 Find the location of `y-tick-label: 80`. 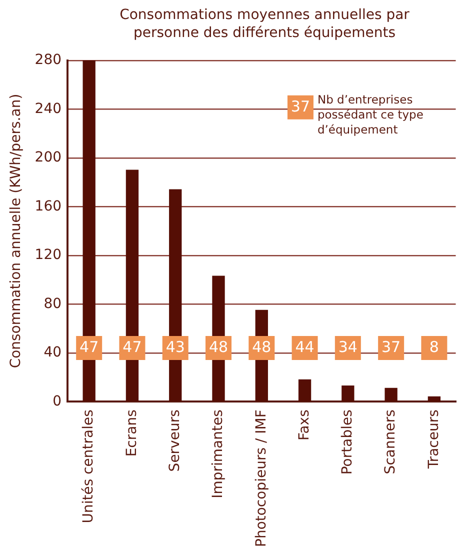

y-tick-label: 80 is located at coordinates (53, 304).